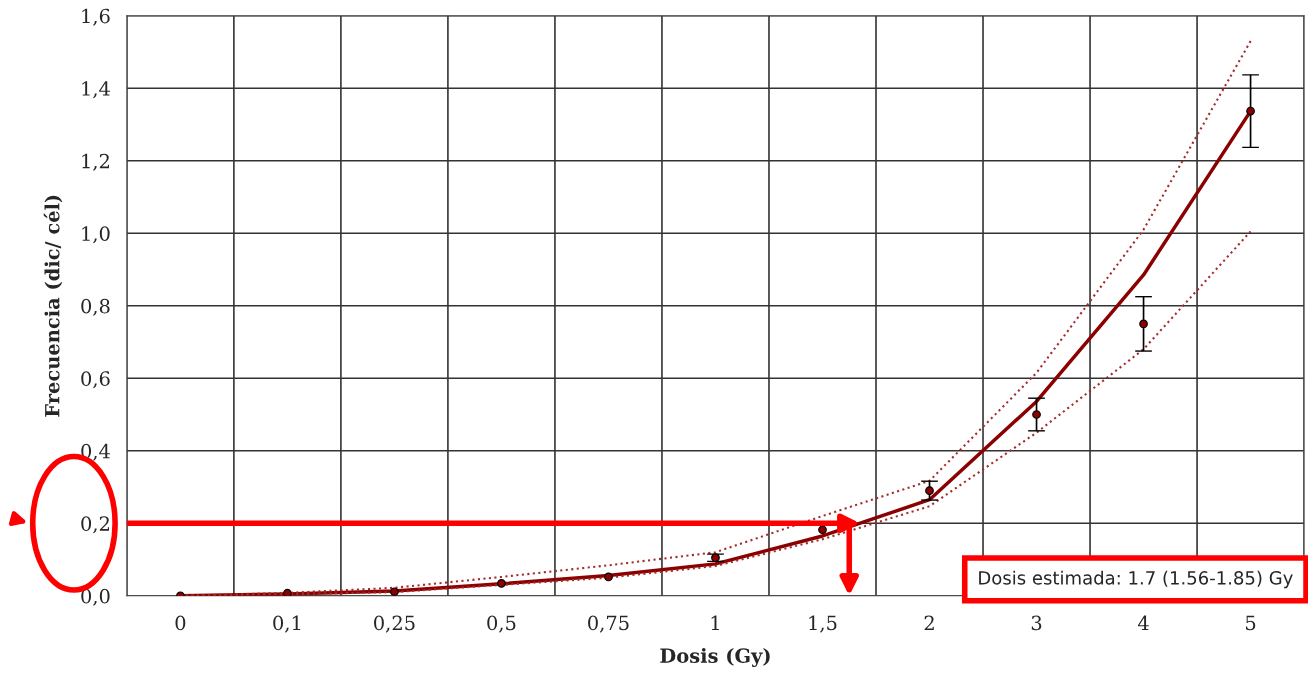 This screenshot has width=1308, height=684. Describe the element at coordinates (501, 624) in the screenshot. I see `x-tick-label: 0,5` at that location.